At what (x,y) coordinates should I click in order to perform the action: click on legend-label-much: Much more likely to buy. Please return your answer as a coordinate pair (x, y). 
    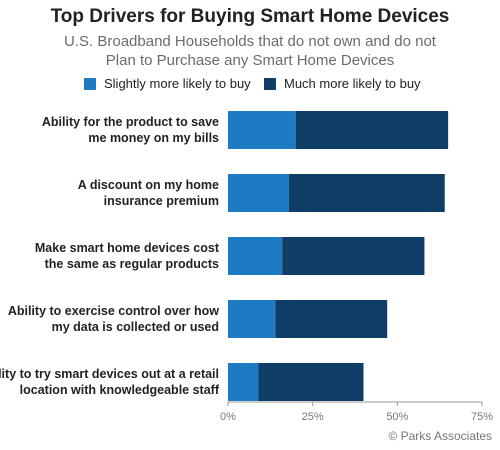
    Looking at the image, I should click on (352, 83).